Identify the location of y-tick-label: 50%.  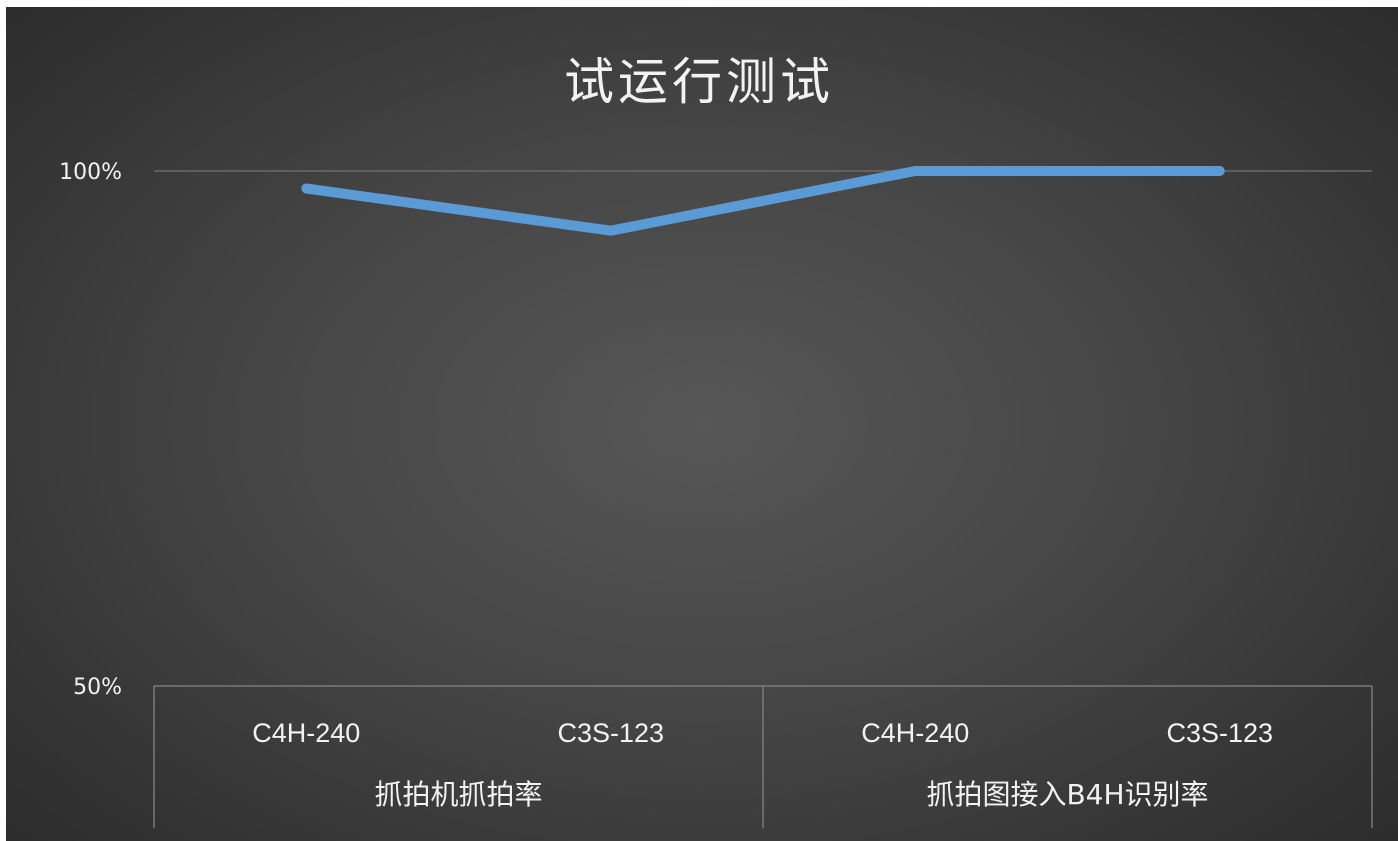
(97, 687).